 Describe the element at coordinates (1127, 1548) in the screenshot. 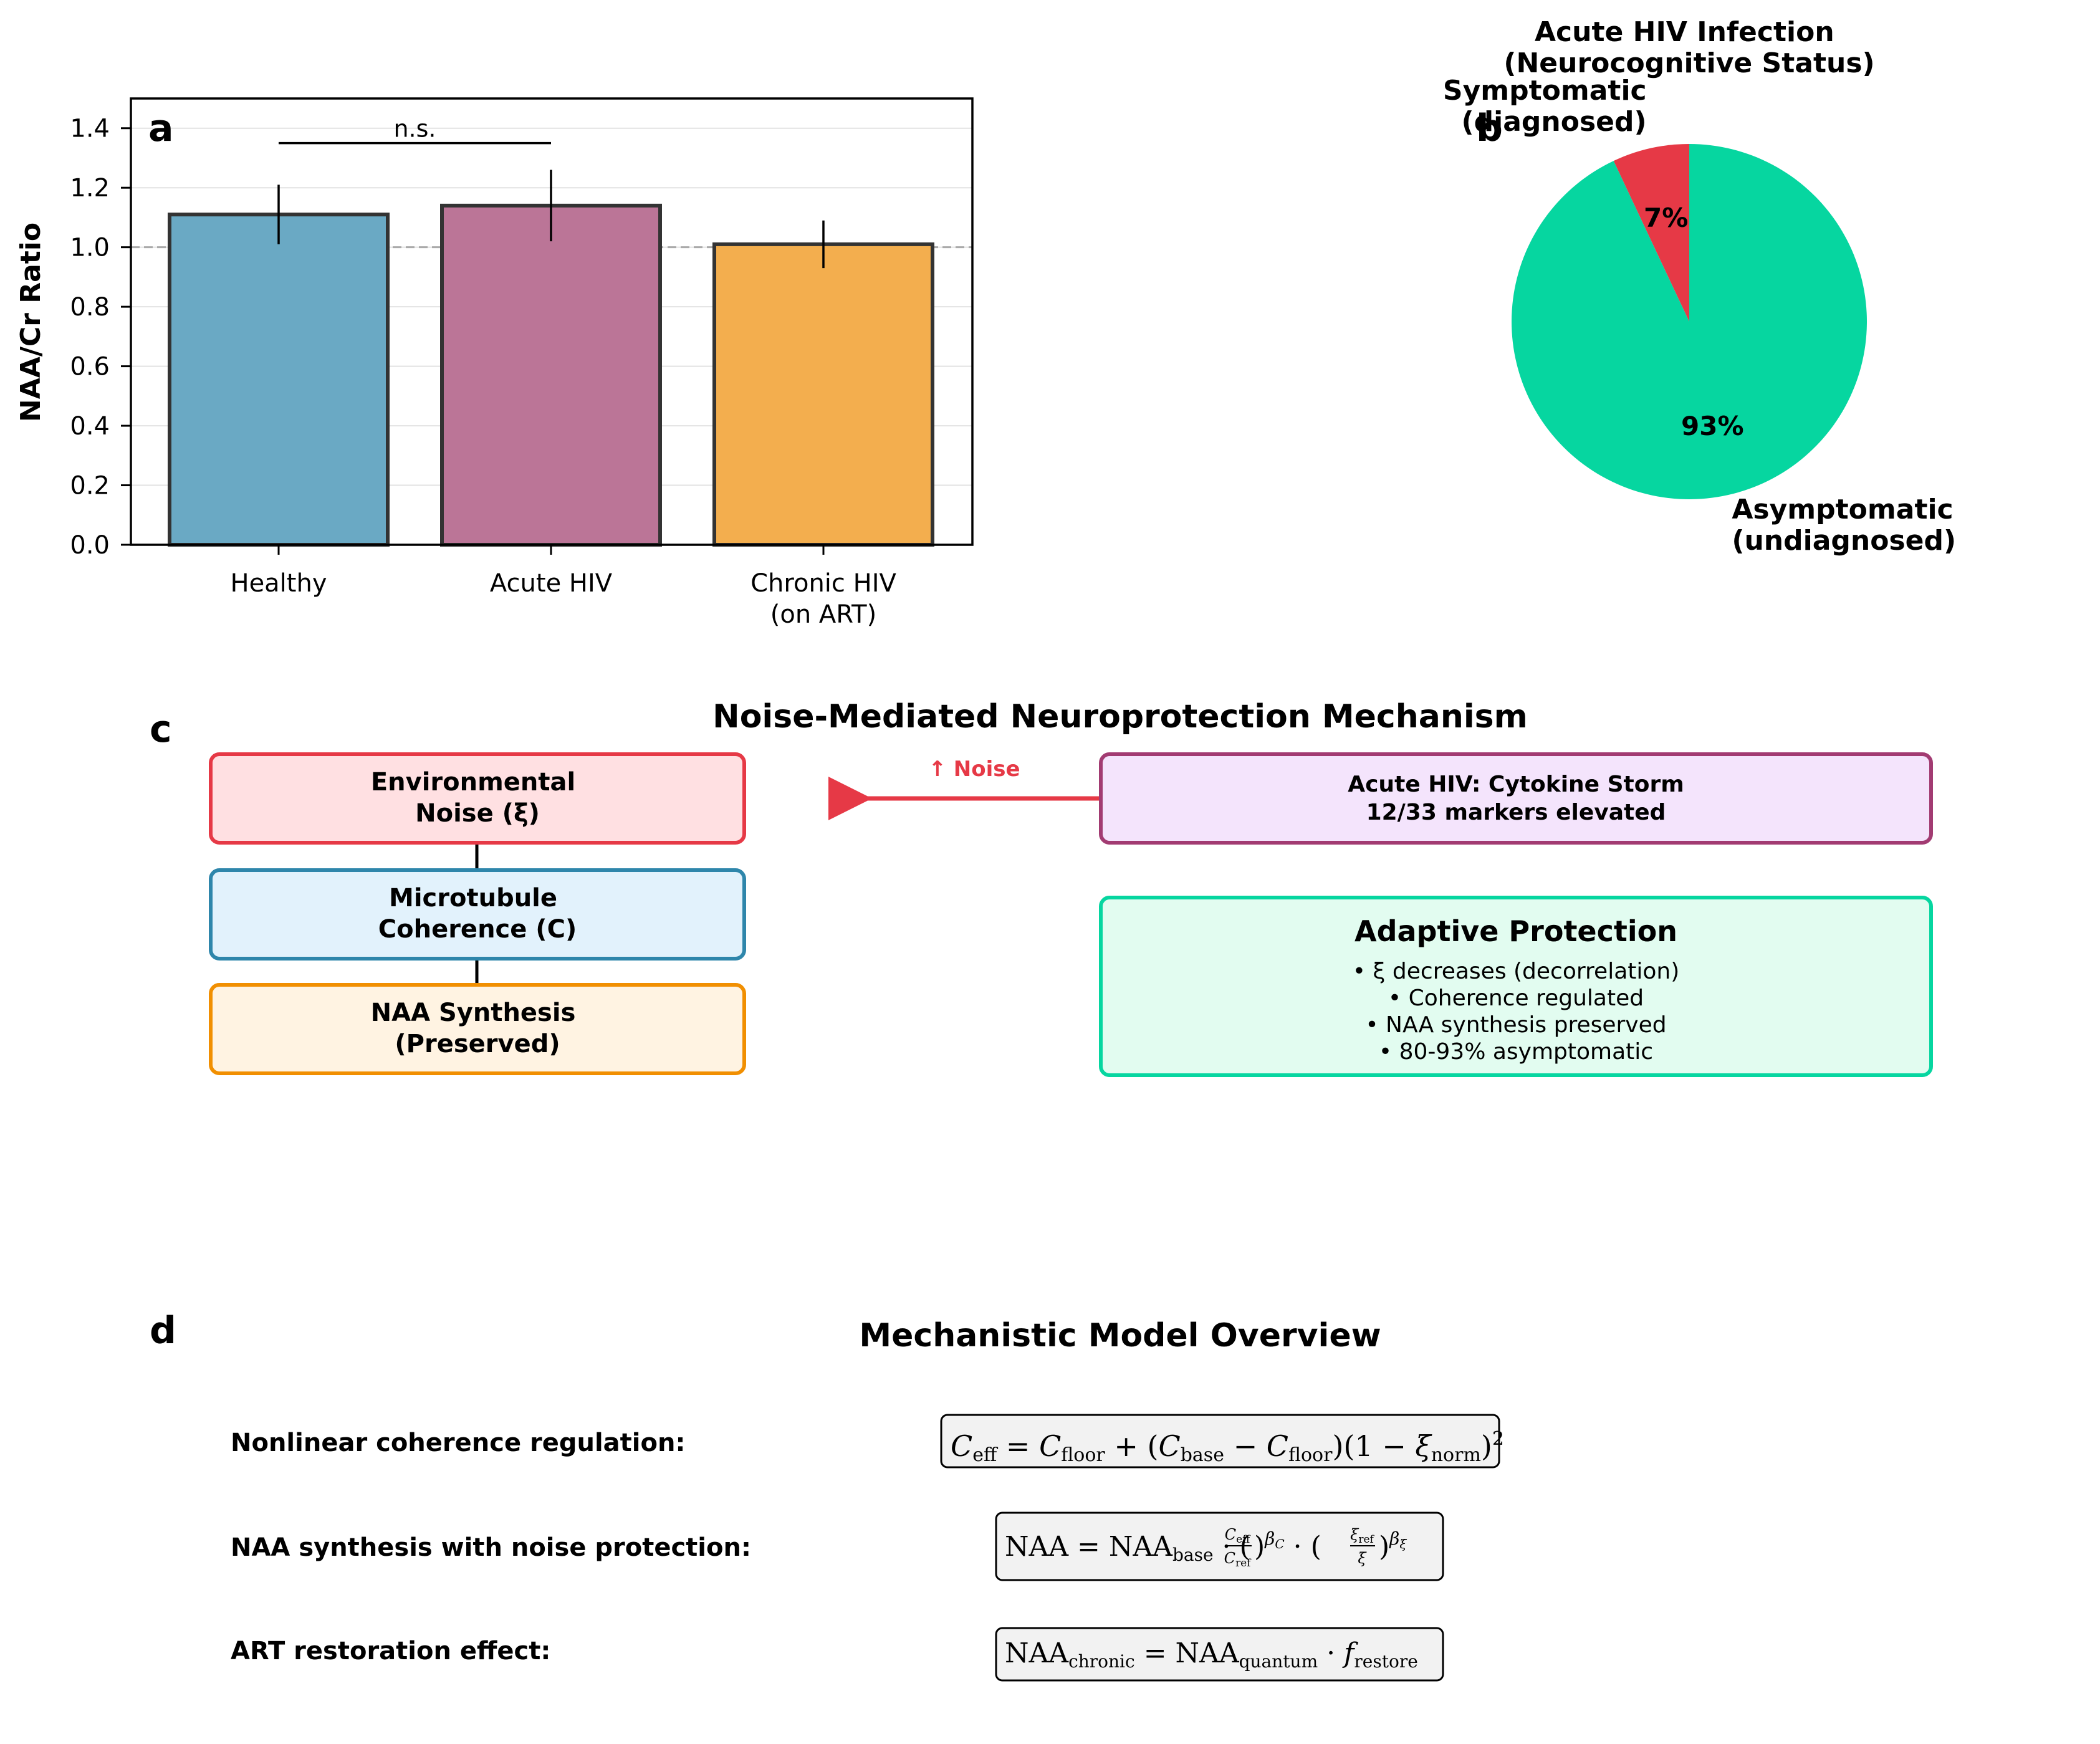

I see `svg-text: NAA = NAAbase · (` at that location.